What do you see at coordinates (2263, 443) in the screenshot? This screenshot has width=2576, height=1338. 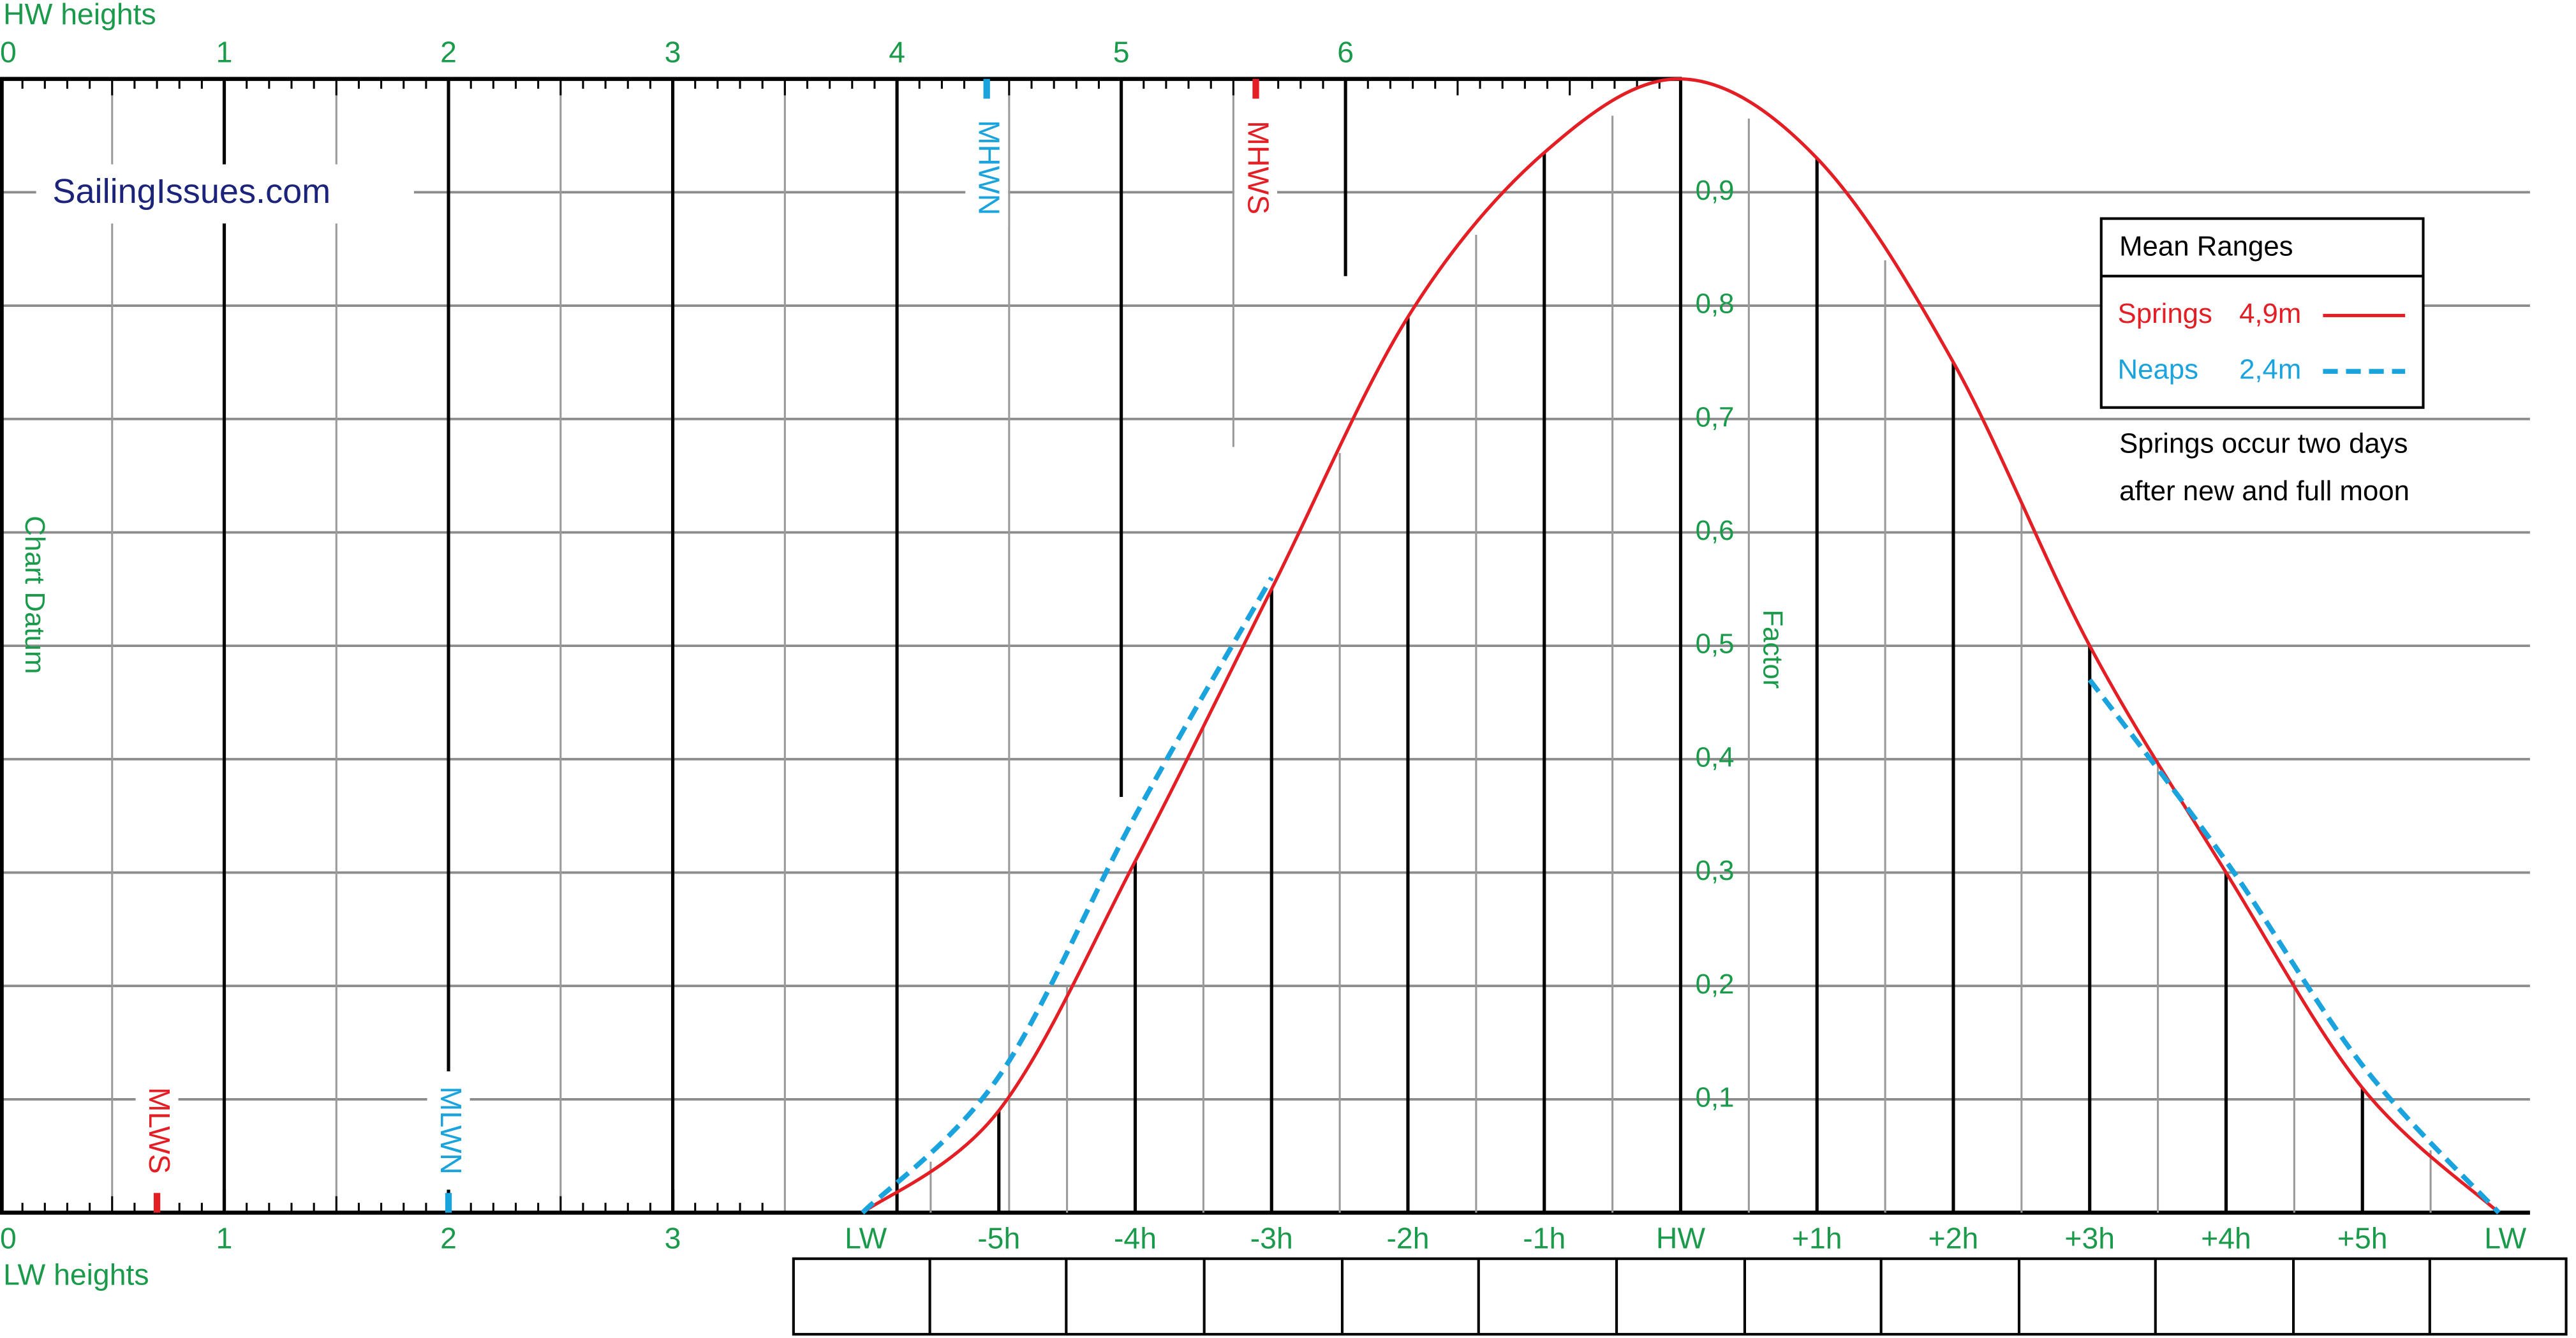 I see `note-line: Springs occur two days` at bounding box center [2263, 443].